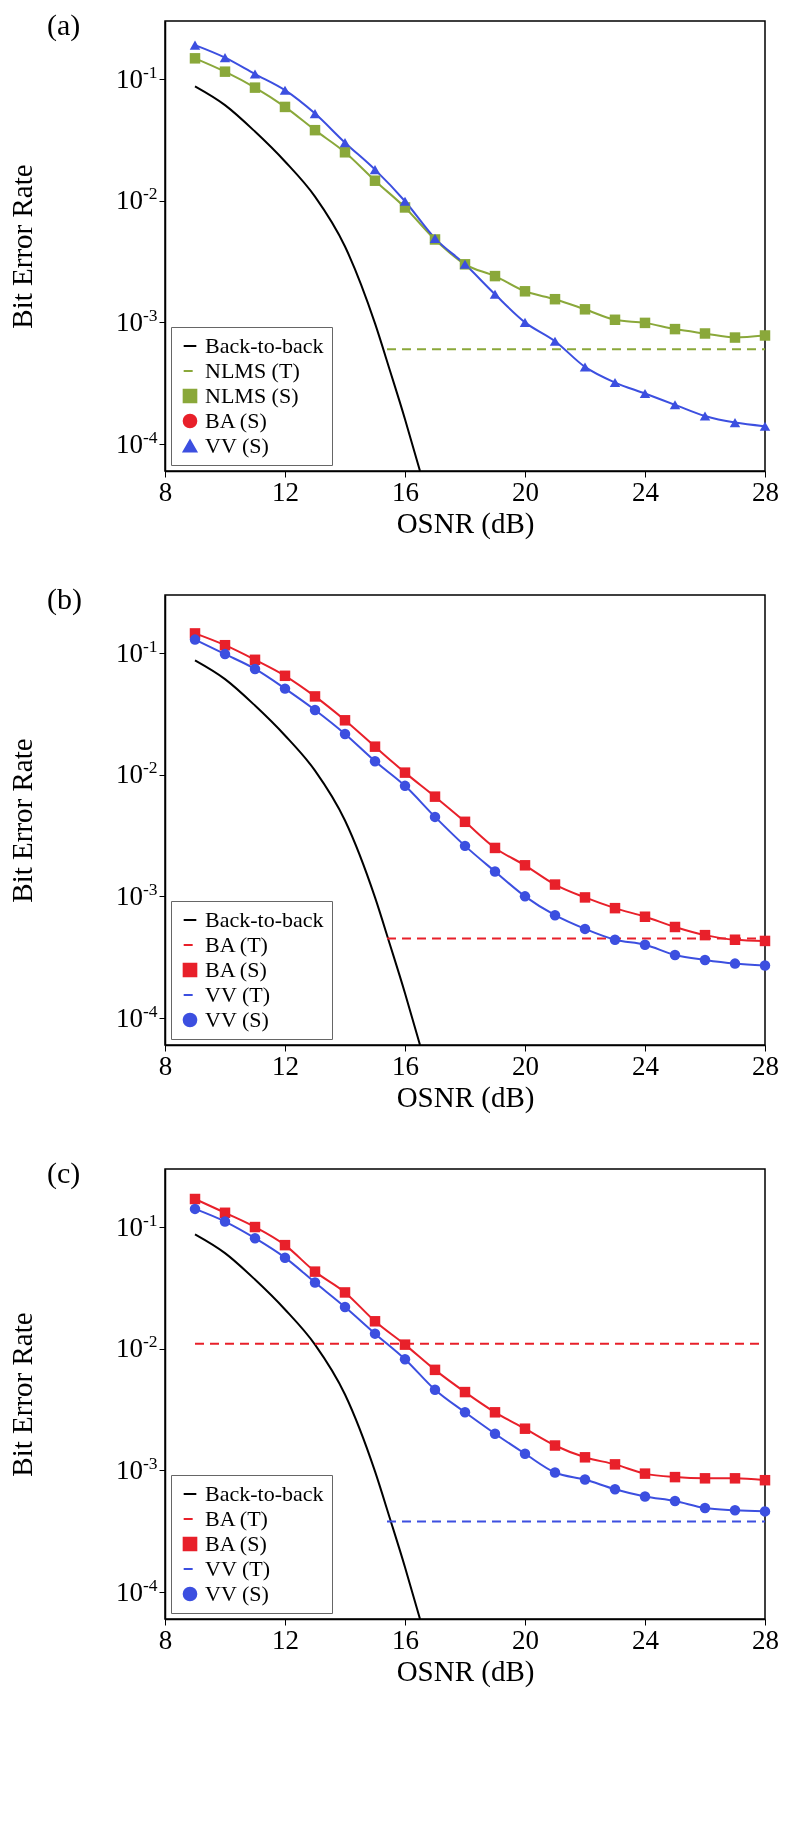  I want to click on legend-label: NLMS (T), so click(252, 370).